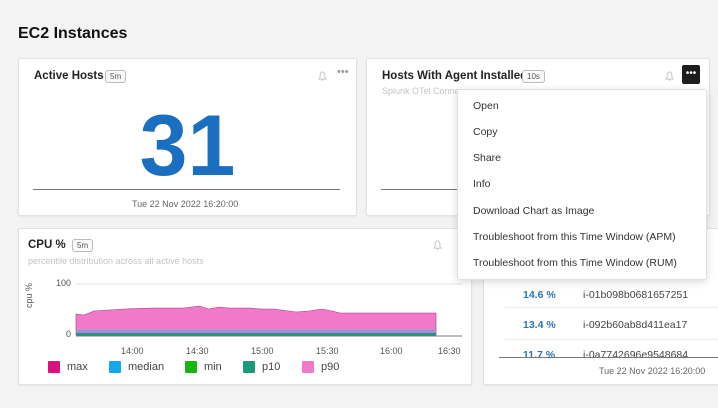  Describe the element at coordinates (256, 320) in the screenshot. I see `series-p90-area` at that location.